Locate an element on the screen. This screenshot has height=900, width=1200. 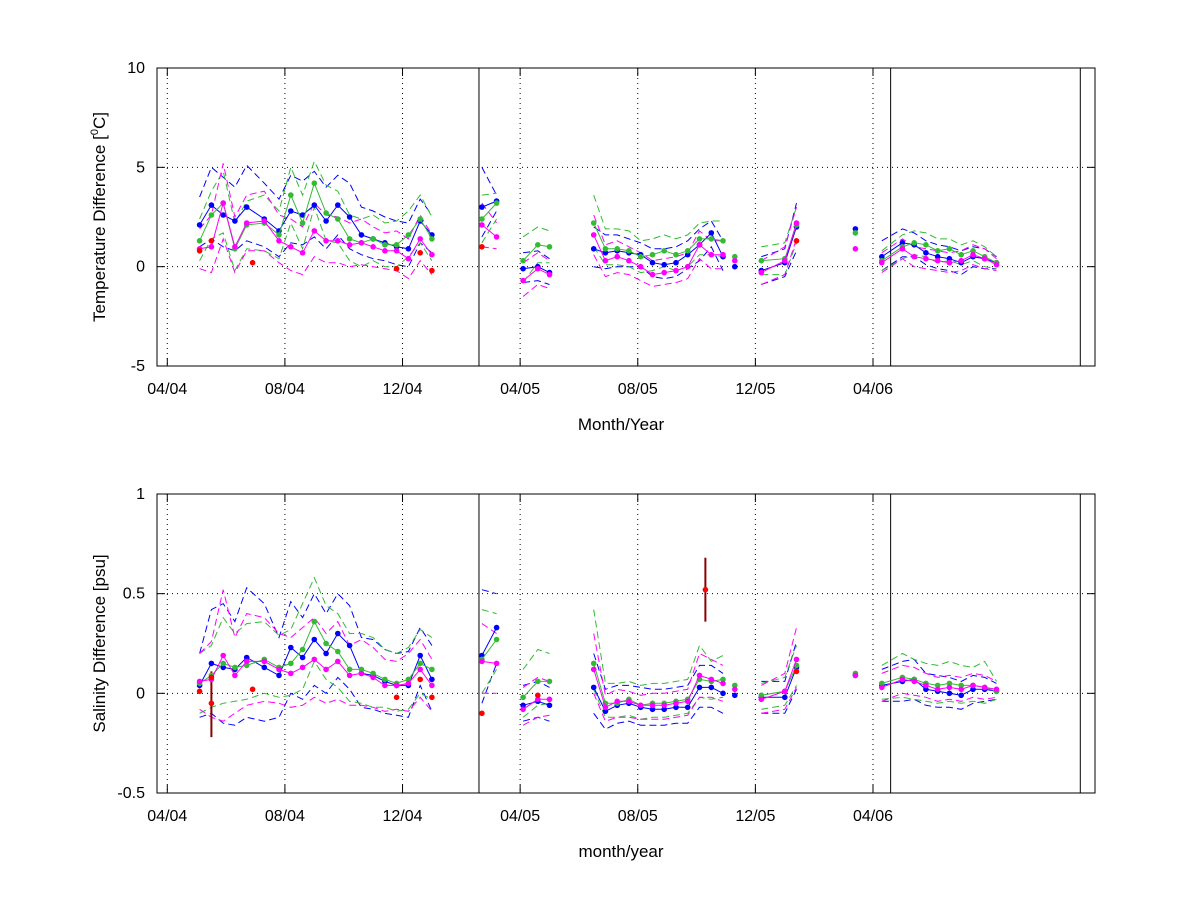
x-tick-label: 12/05 is located at coordinates (755, 816).